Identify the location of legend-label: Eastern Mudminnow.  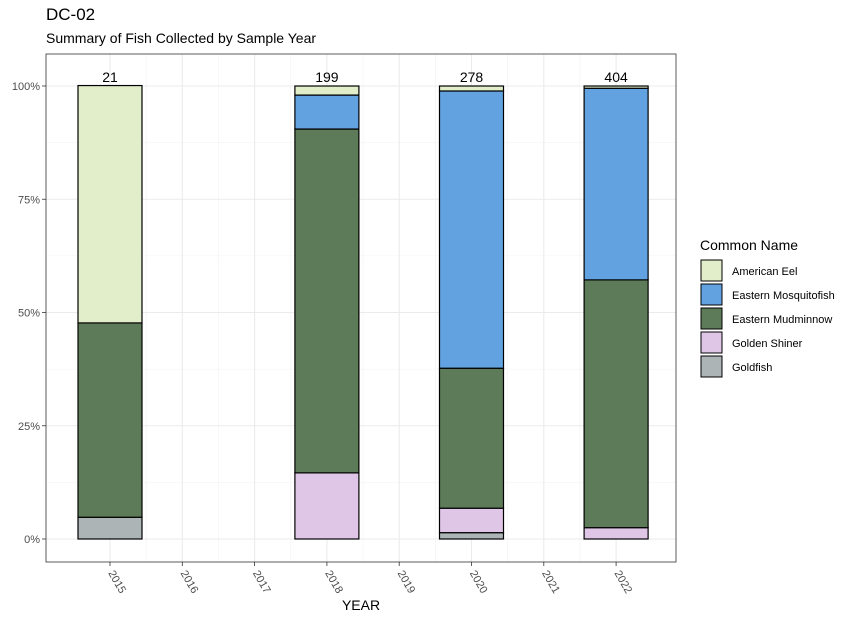
(782, 320).